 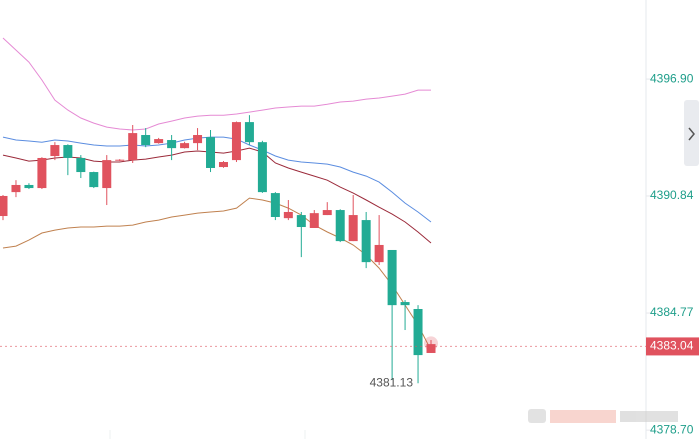 I want to click on watermark-text, so click(x=649, y=416).